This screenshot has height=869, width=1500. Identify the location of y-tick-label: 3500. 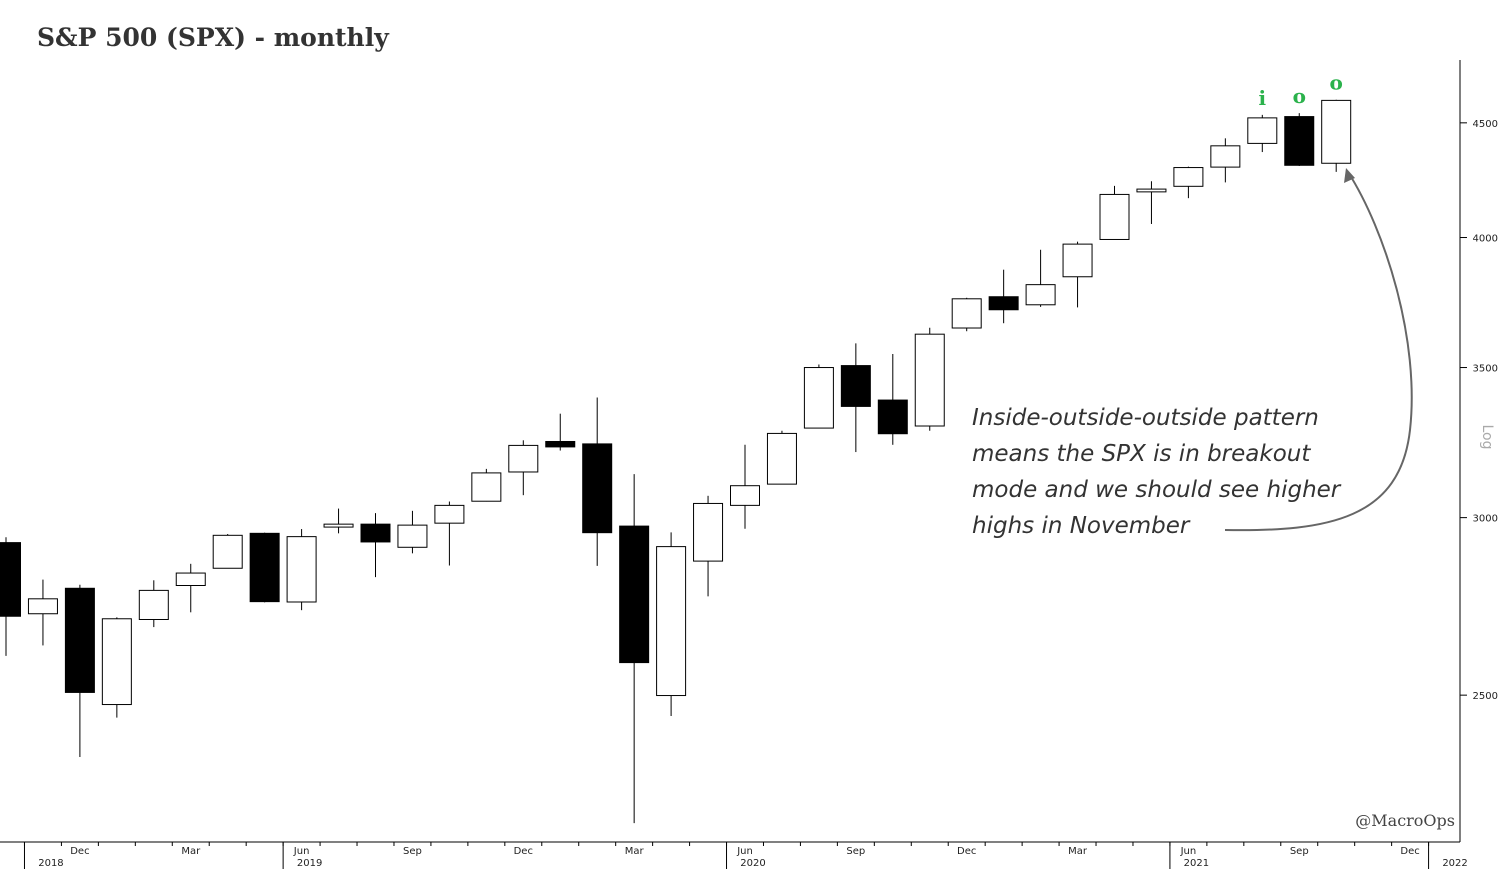
(1485, 369).